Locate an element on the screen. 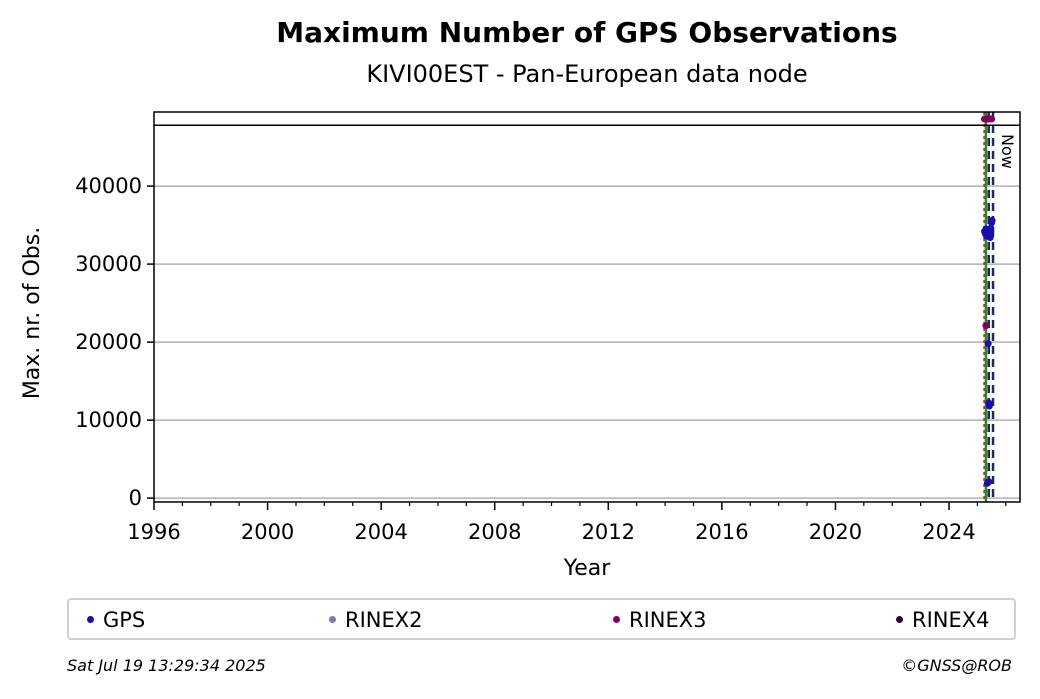 The height and width of the screenshot is (699, 1040). legend-item-gps: GPS is located at coordinates (116, 620).